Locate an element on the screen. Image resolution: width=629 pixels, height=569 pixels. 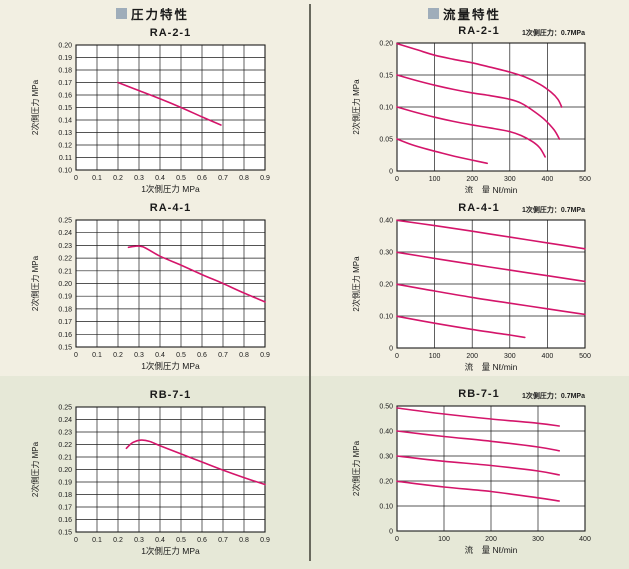
y-tick-label: 0.19 is located at coordinates (65, 483).